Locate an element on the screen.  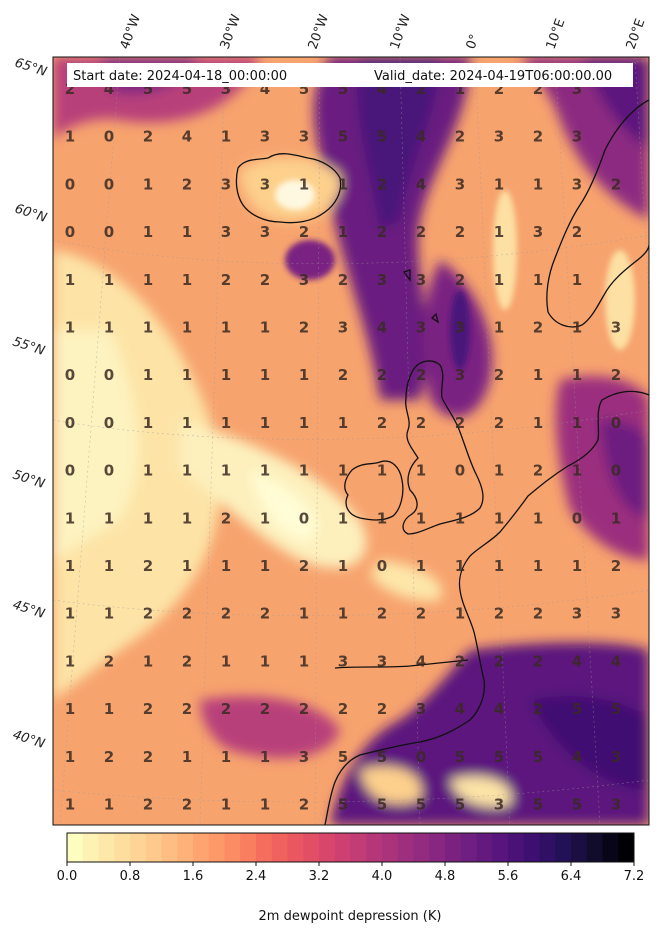
latitude-label: 45°N is located at coordinates (29, 610).